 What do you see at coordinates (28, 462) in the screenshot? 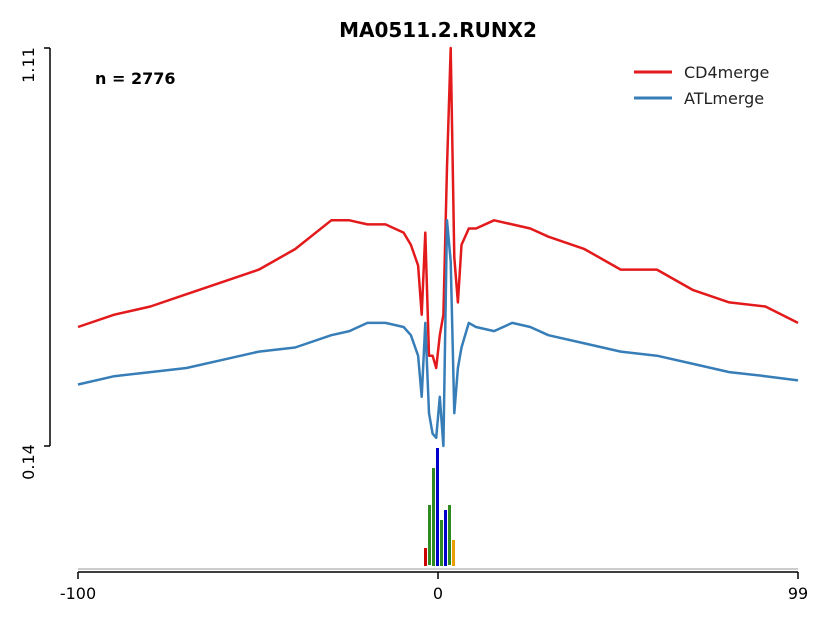
I see `y-tick-label-bottom: 0.14` at bounding box center [28, 462].